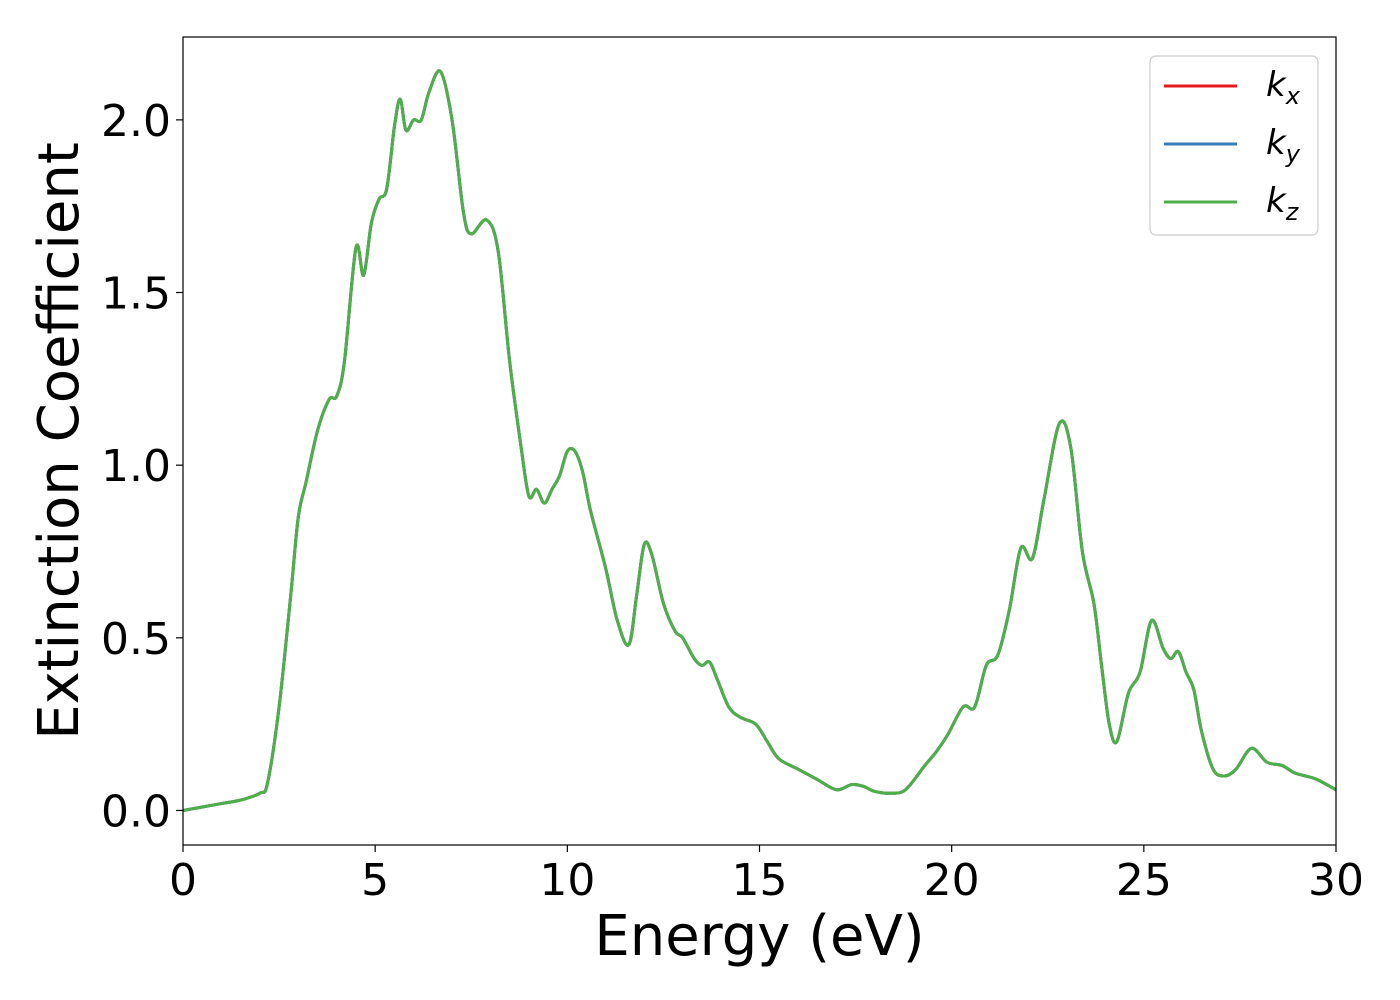 The image size is (1400, 1000). Describe the element at coordinates (567, 880) in the screenshot. I see `x-tick-label: 10` at that location.